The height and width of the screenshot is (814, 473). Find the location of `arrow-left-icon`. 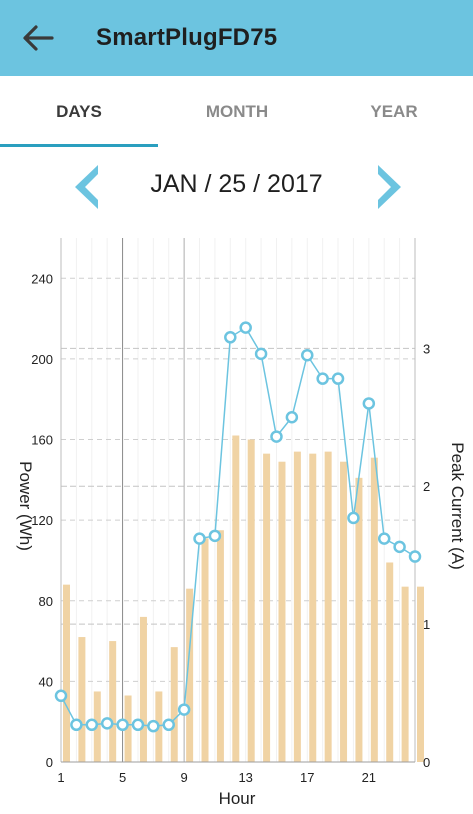

arrow-left-icon is located at coordinates (38, 38).